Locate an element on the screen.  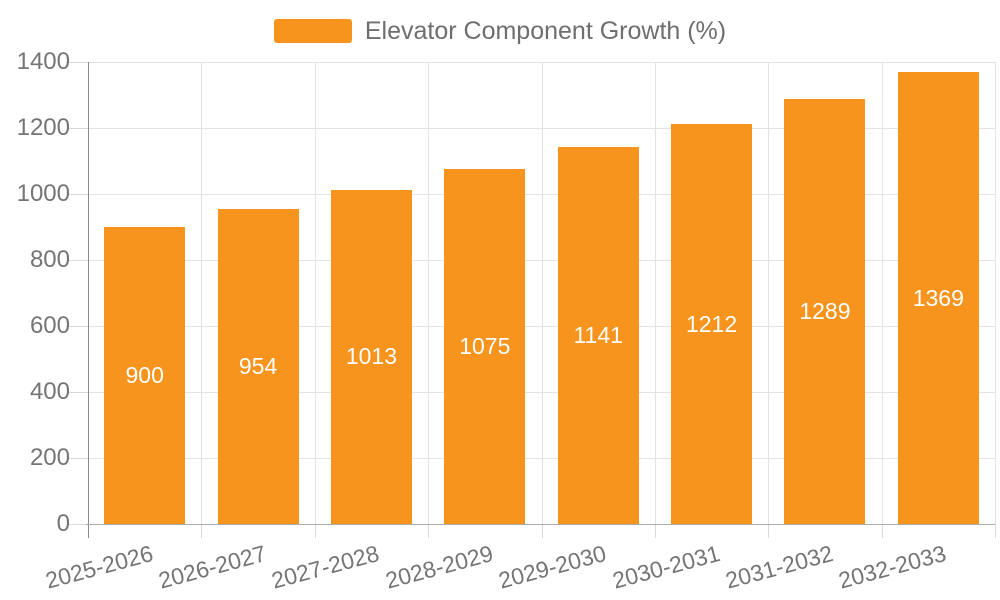
x-axis-tick-label: 2030-2031 is located at coordinates (666, 567).